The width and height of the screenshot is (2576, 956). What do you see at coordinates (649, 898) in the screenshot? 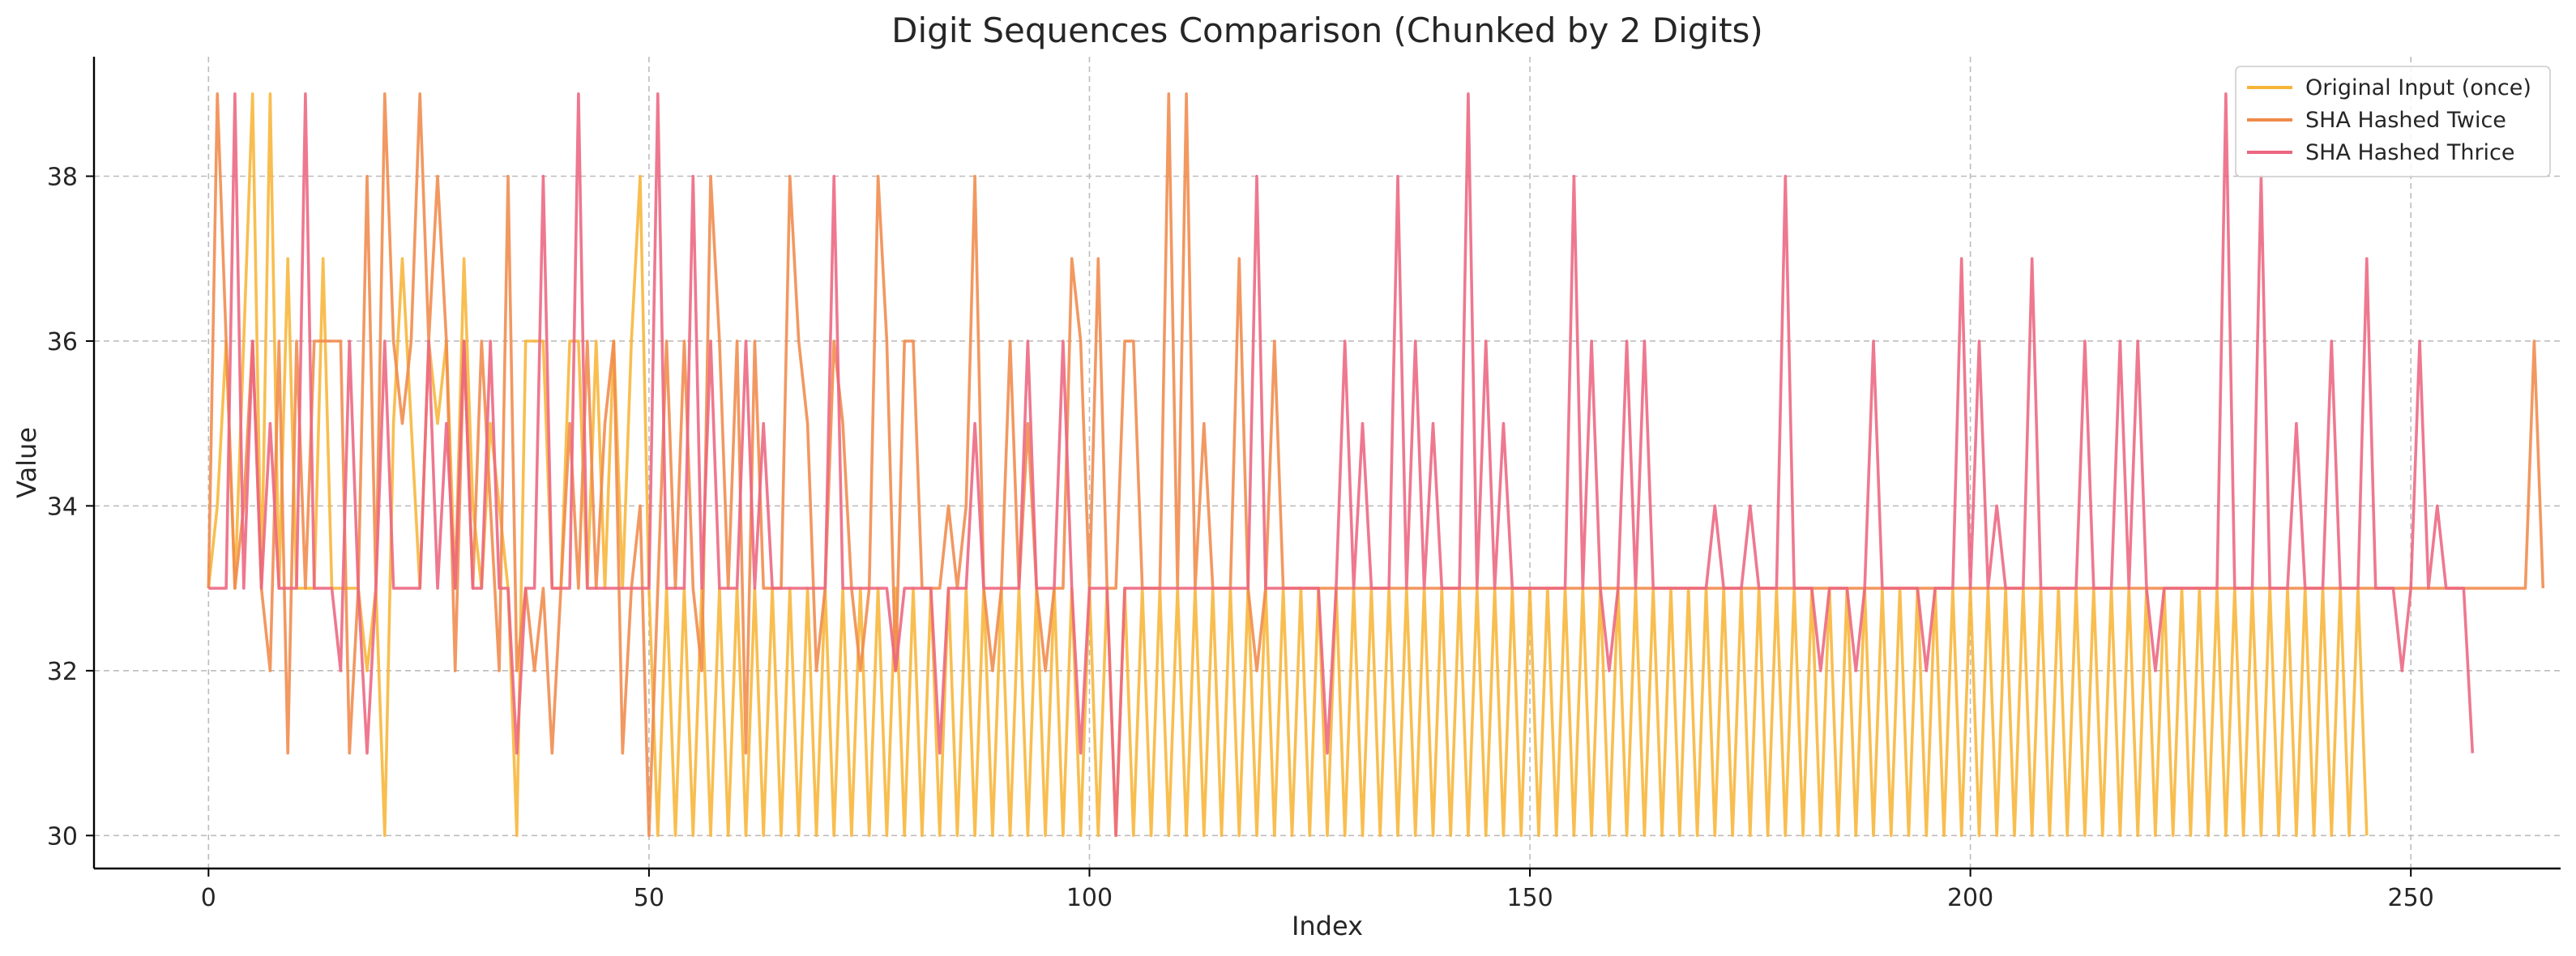
I see `x-tick-label: 50` at bounding box center [649, 898].